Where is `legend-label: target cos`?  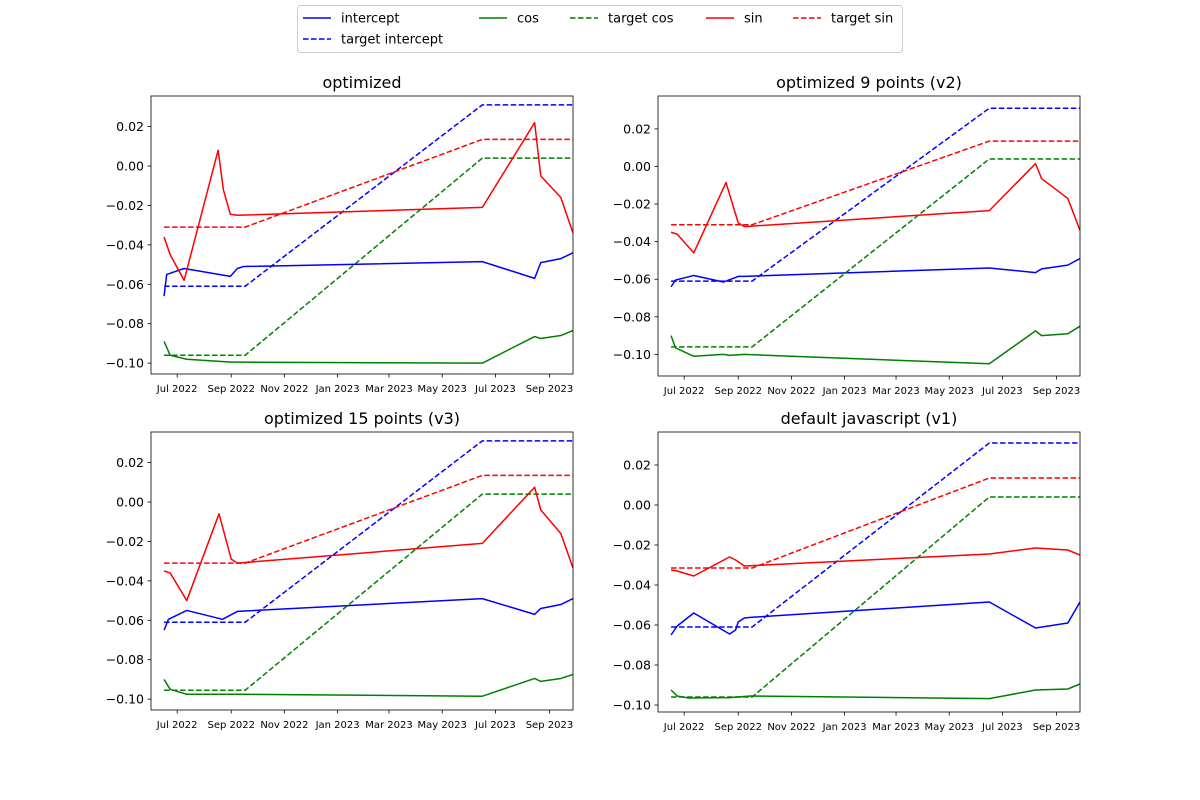
legend-label: target cos is located at coordinates (641, 19).